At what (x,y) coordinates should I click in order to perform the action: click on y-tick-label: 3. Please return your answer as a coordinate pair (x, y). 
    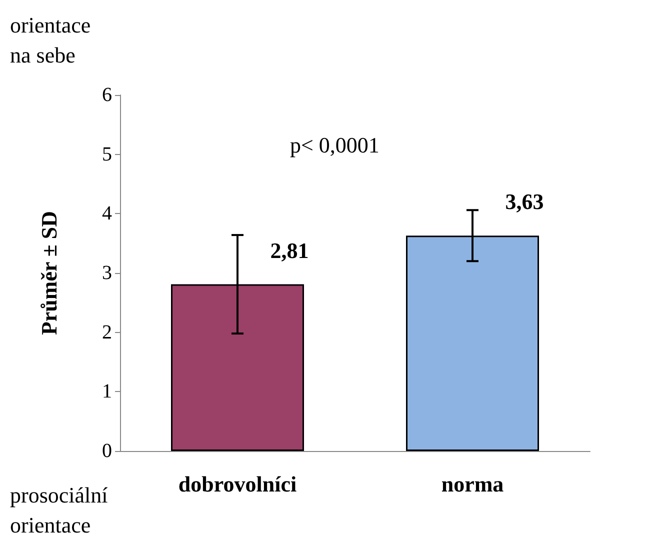
    Looking at the image, I should click on (107, 273).